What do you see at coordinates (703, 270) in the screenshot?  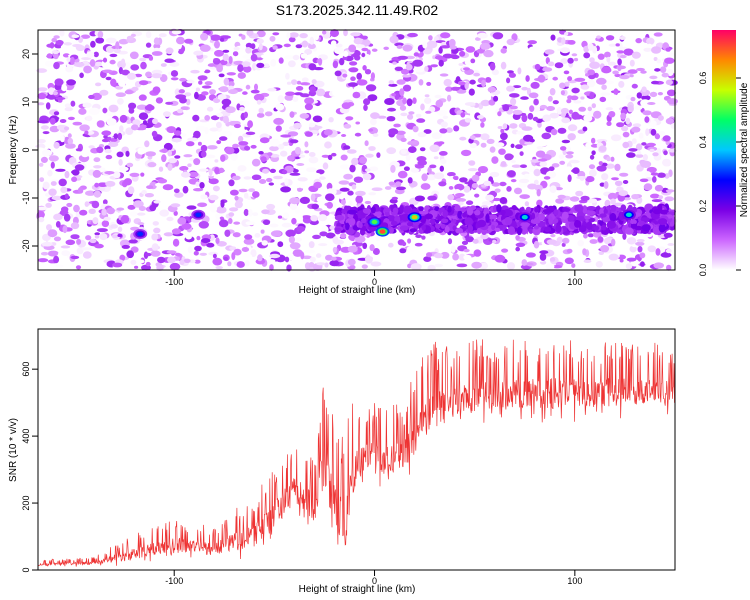 I see `colorbar-tick-label: 0.0` at bounding box center [703, 270].